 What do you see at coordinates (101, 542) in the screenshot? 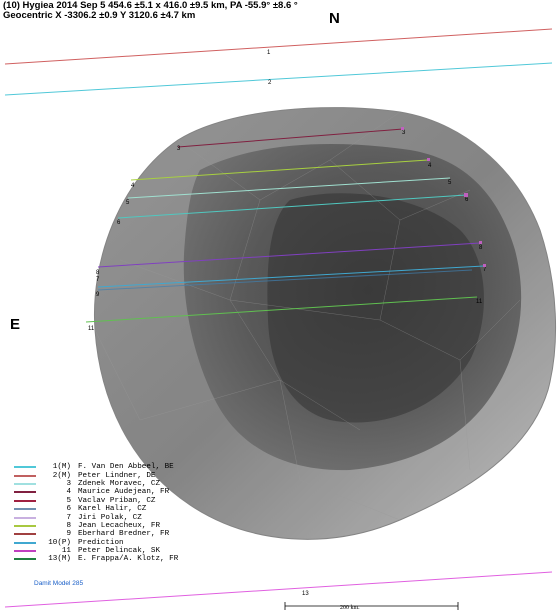
I see `legend-name: Prediction` at bounding box center [101, 542].